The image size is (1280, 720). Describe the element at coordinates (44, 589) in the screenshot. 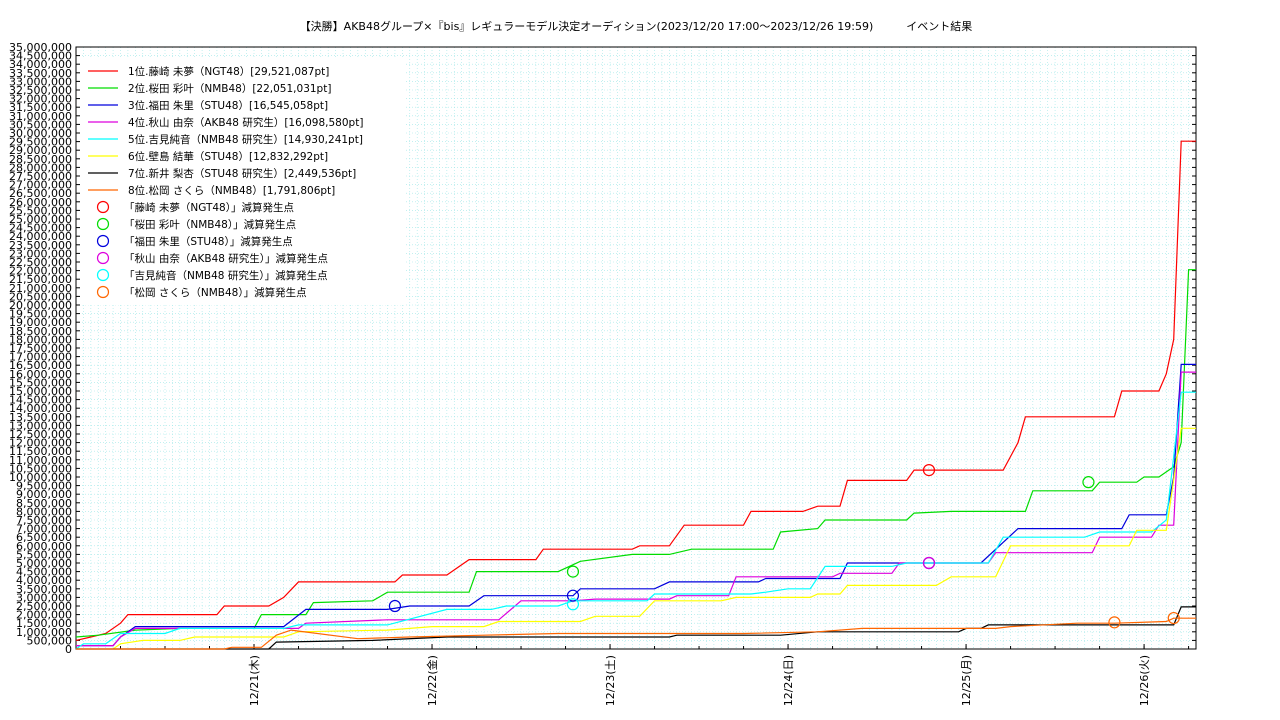

I see `y-tick-label: 3,500,000` at that location.